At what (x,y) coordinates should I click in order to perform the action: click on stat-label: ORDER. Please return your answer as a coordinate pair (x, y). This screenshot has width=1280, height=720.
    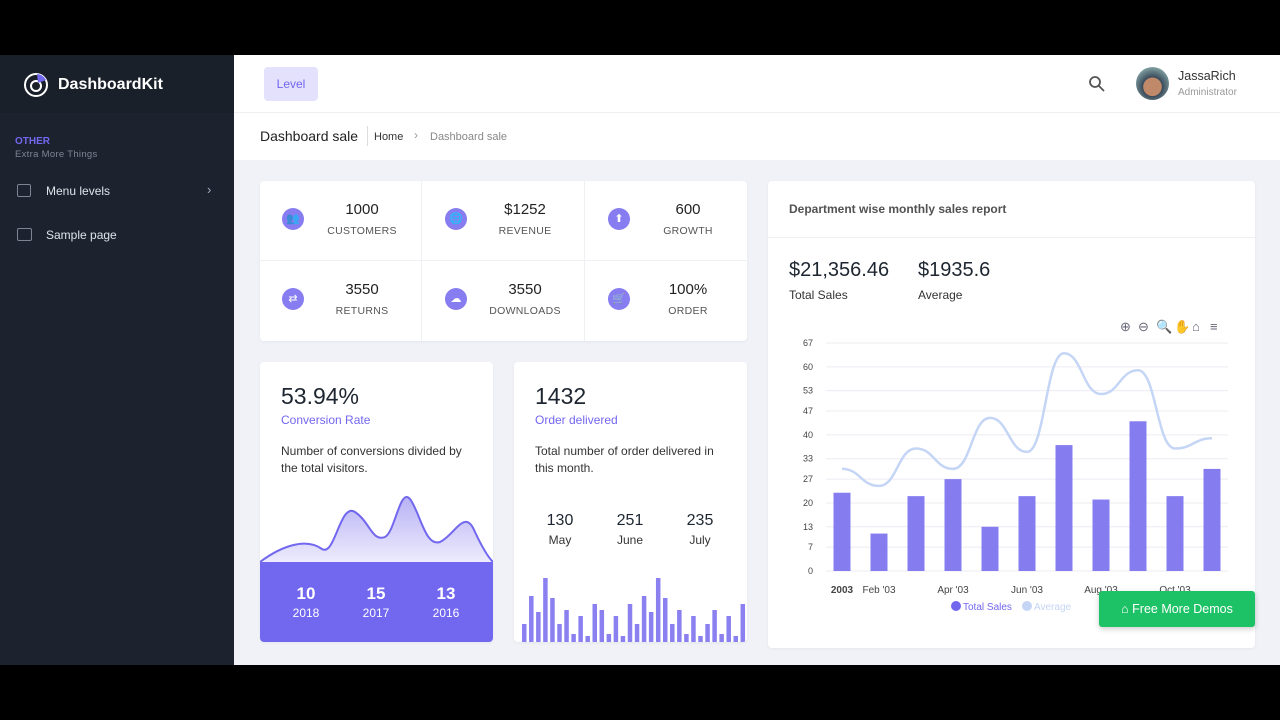
    Looking at the image, I should click on (688, 311).